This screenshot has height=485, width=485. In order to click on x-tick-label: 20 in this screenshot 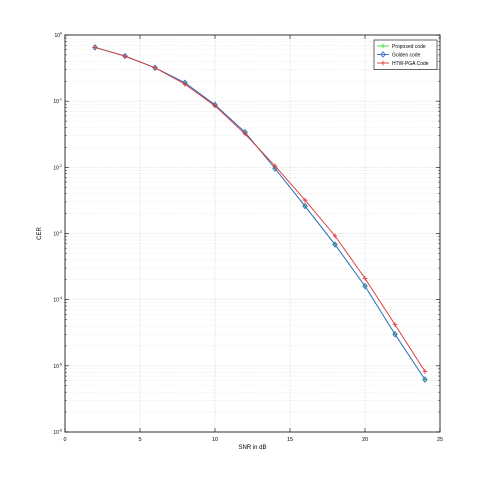, I will do `click(365, 440)`.